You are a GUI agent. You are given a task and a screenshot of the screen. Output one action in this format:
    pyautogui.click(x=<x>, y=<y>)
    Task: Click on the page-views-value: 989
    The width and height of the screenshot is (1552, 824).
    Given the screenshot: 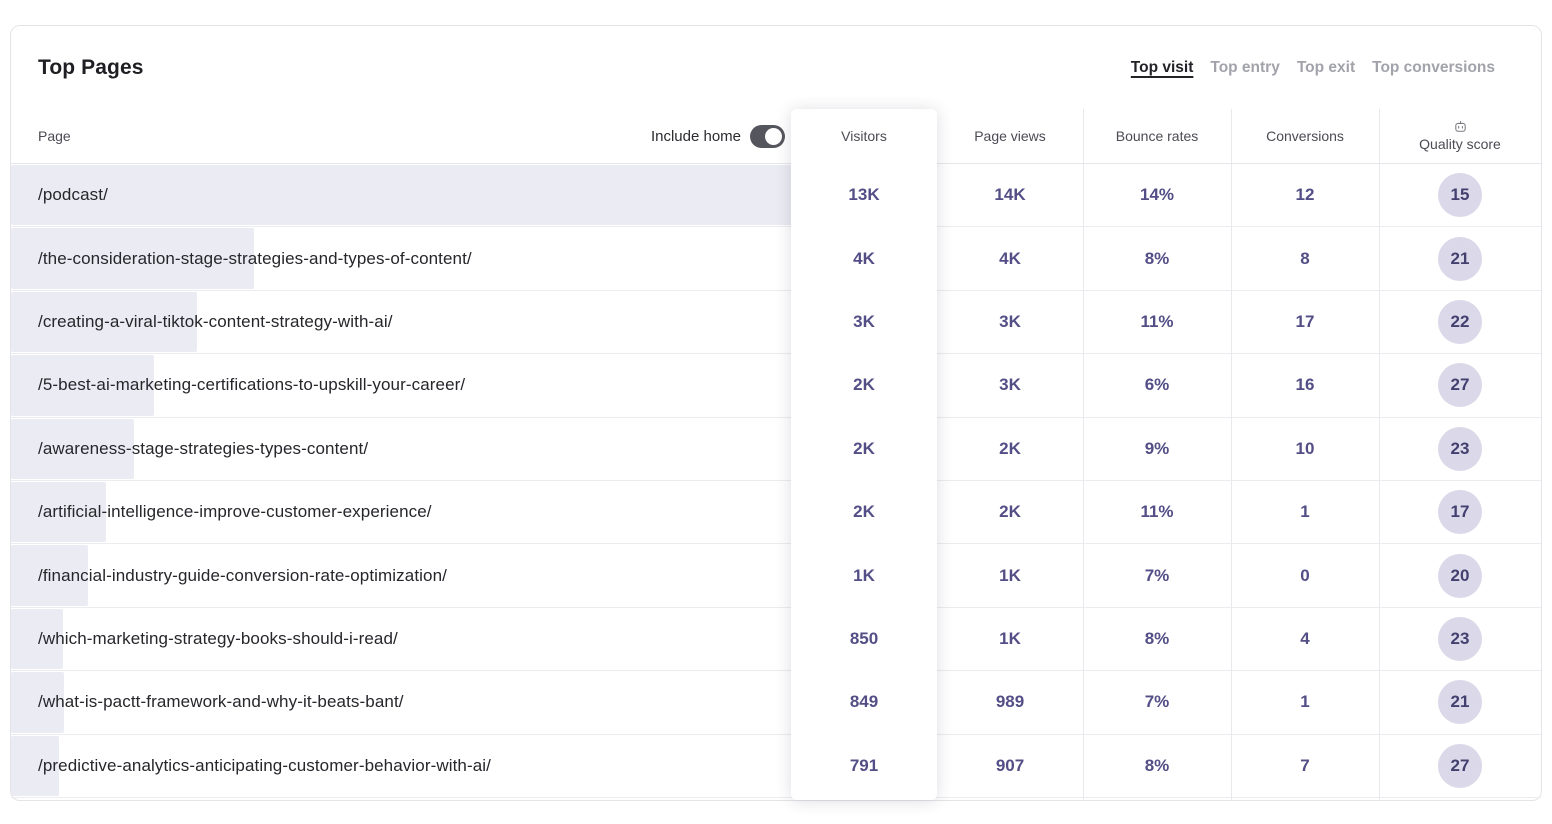 What is the action you would take?
    pyautogui.click(x=1010, y=702)
    